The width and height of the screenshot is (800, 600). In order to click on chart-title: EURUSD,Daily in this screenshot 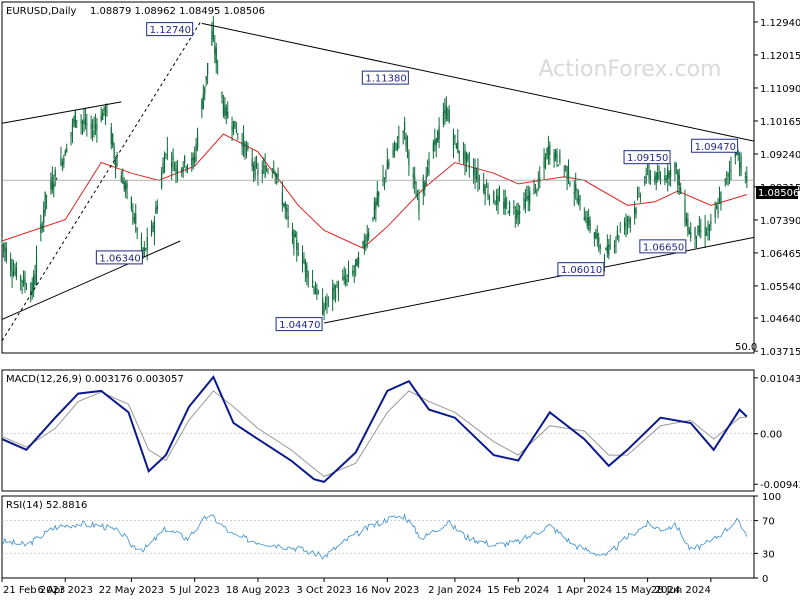, I will do `click(41, 11)`.